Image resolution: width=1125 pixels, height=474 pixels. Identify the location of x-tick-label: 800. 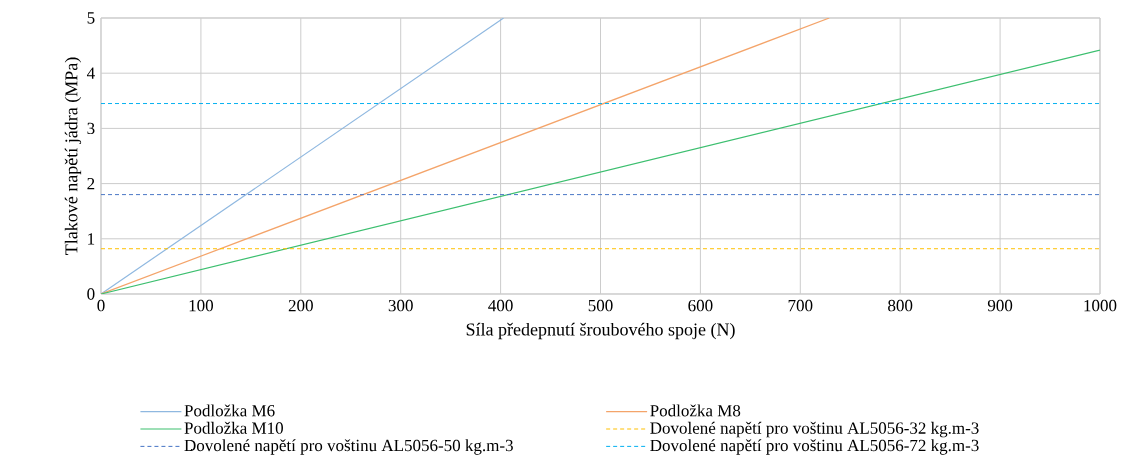
(900, 305).